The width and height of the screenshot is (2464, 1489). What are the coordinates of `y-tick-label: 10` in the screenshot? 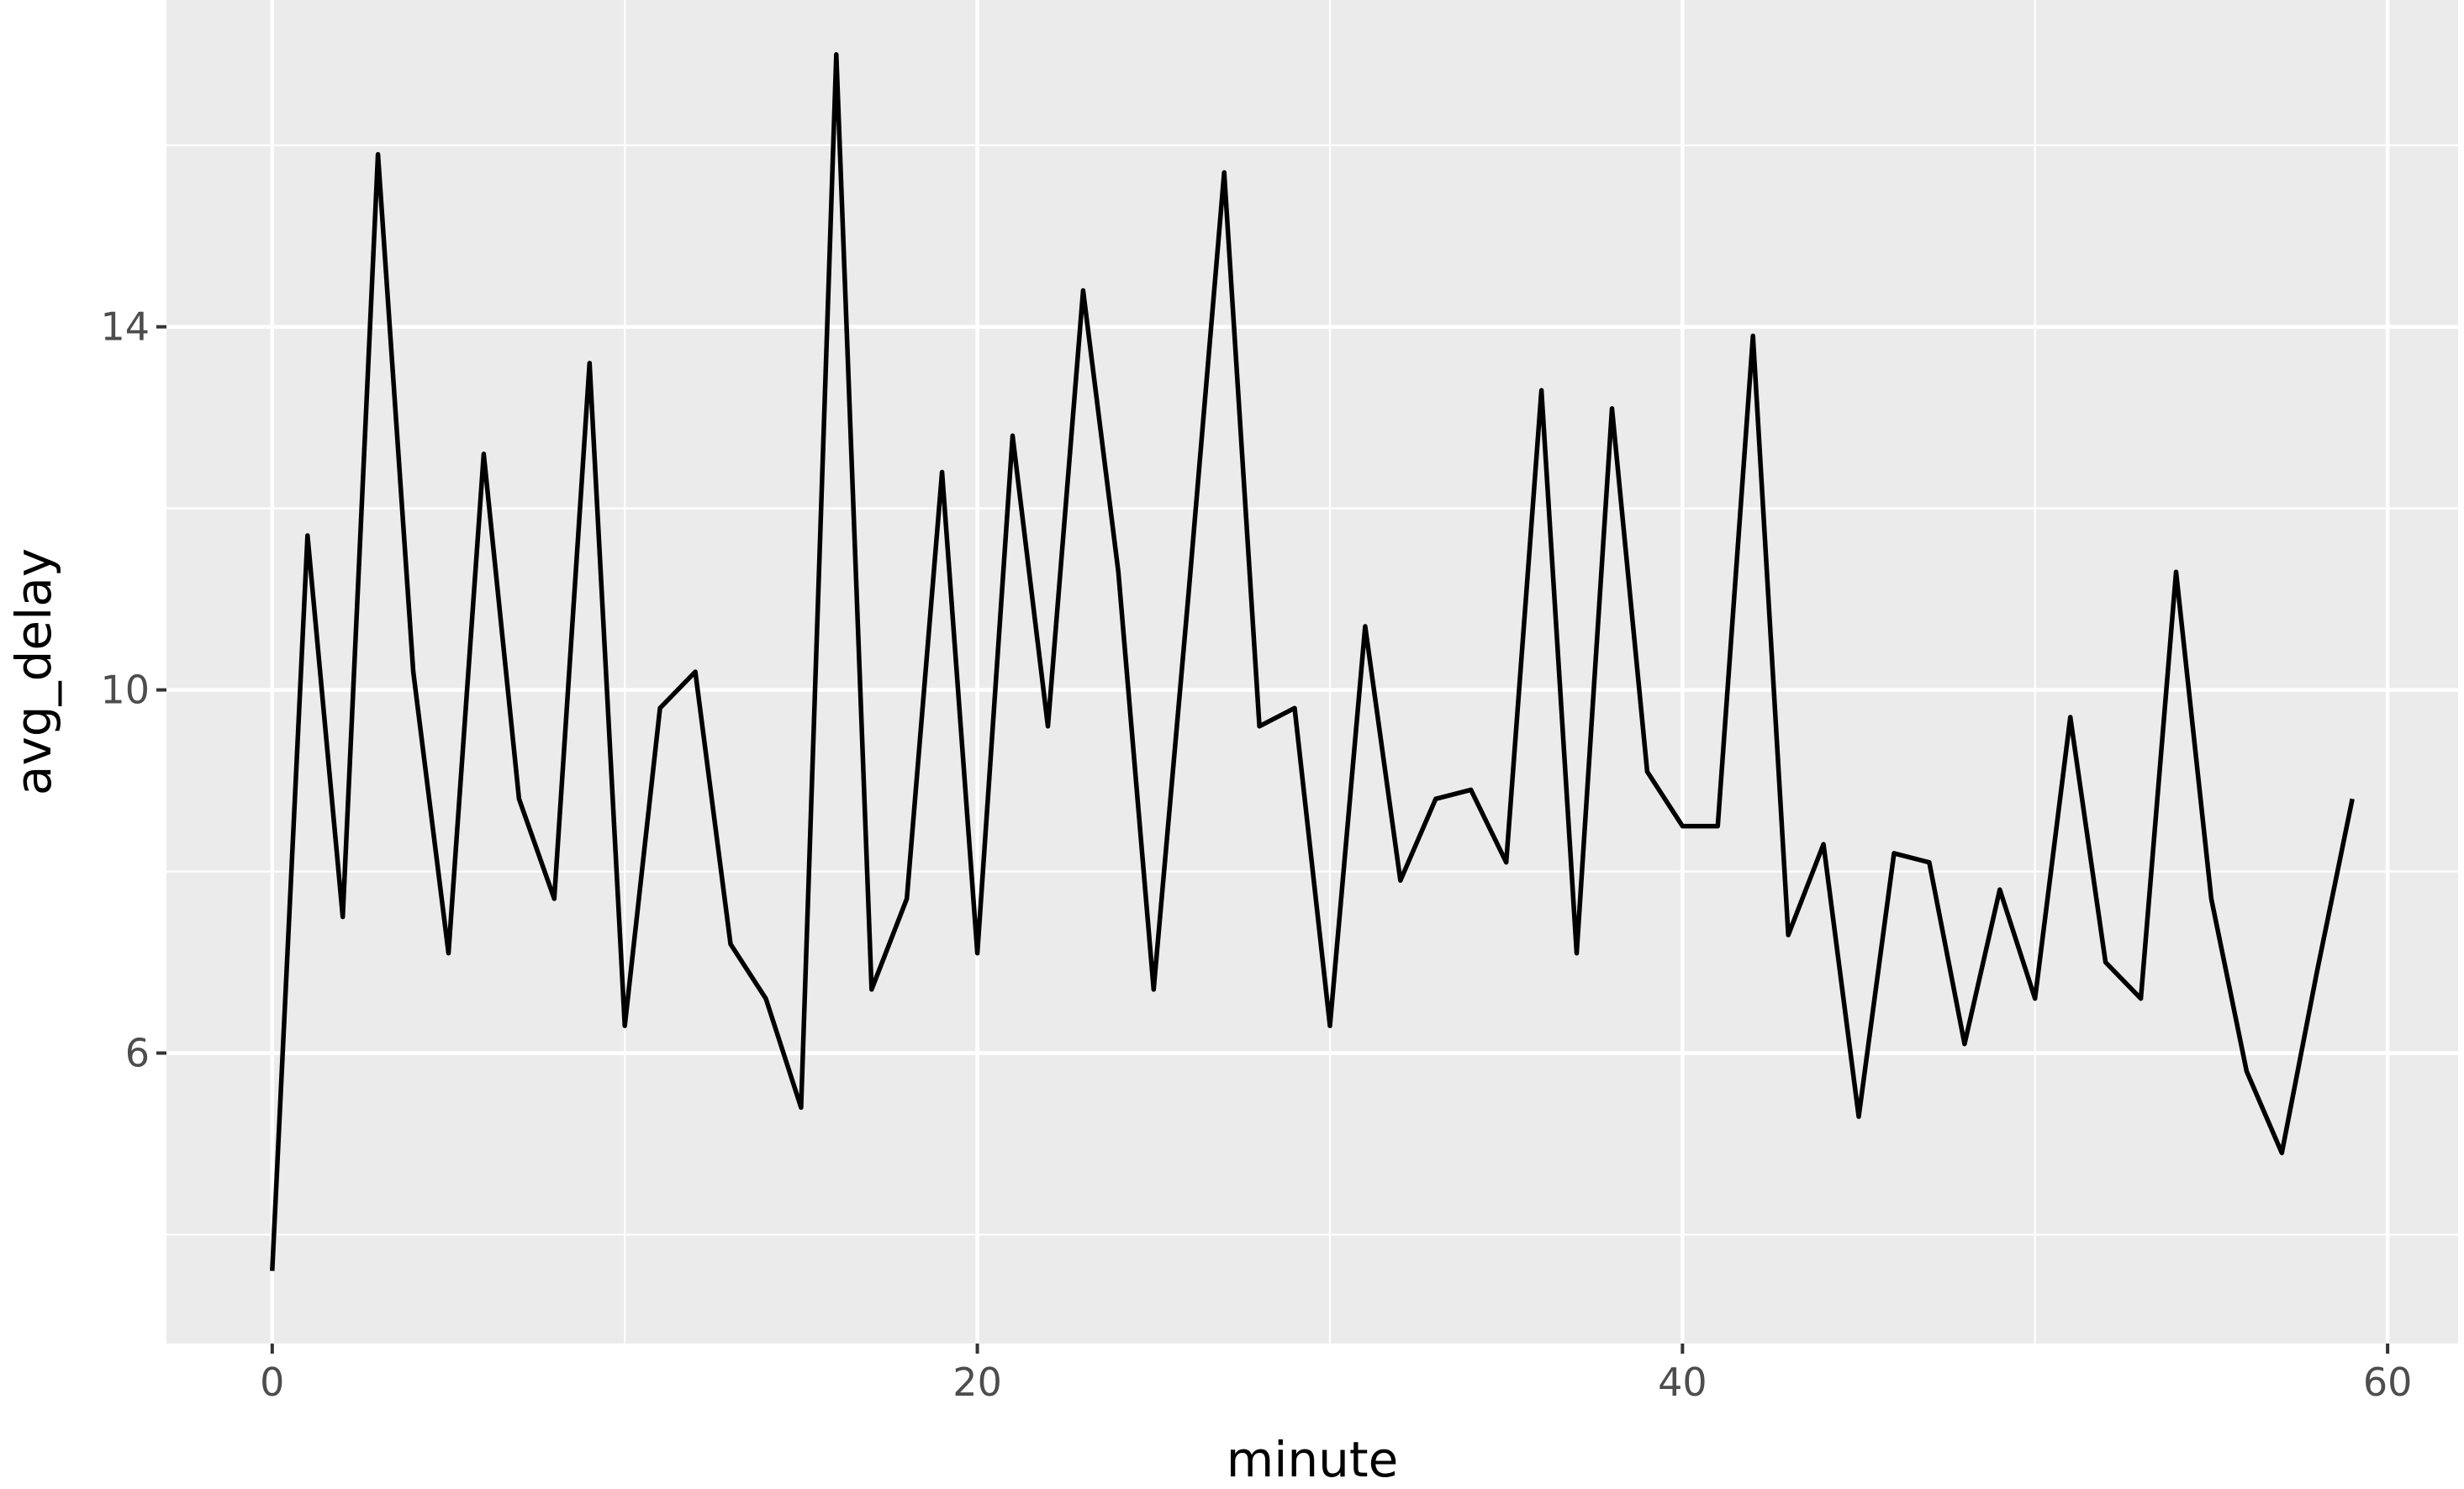 It's located at (125, 690).